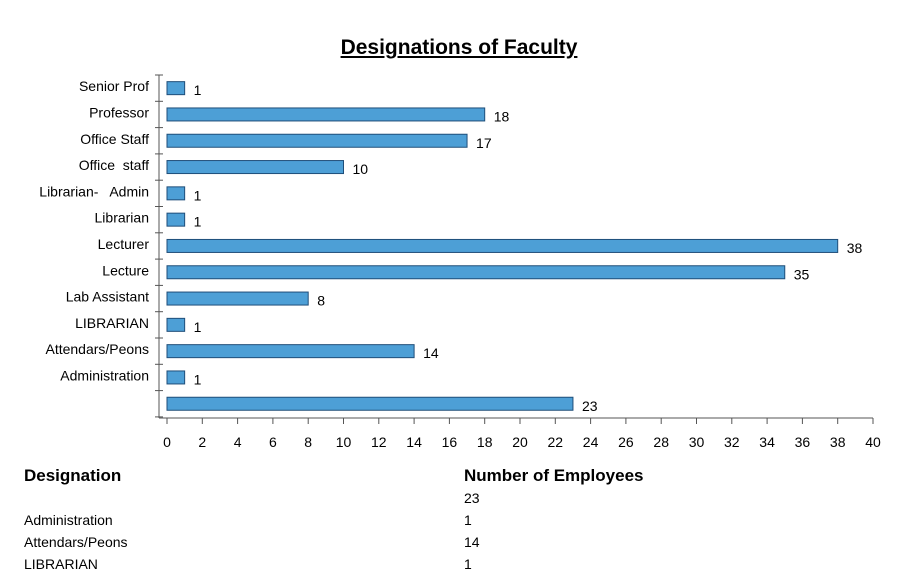  What do you see at coordinates (802, 274) in the screenshot?
I see `data-label: 35` at bounding box center [802, 274].